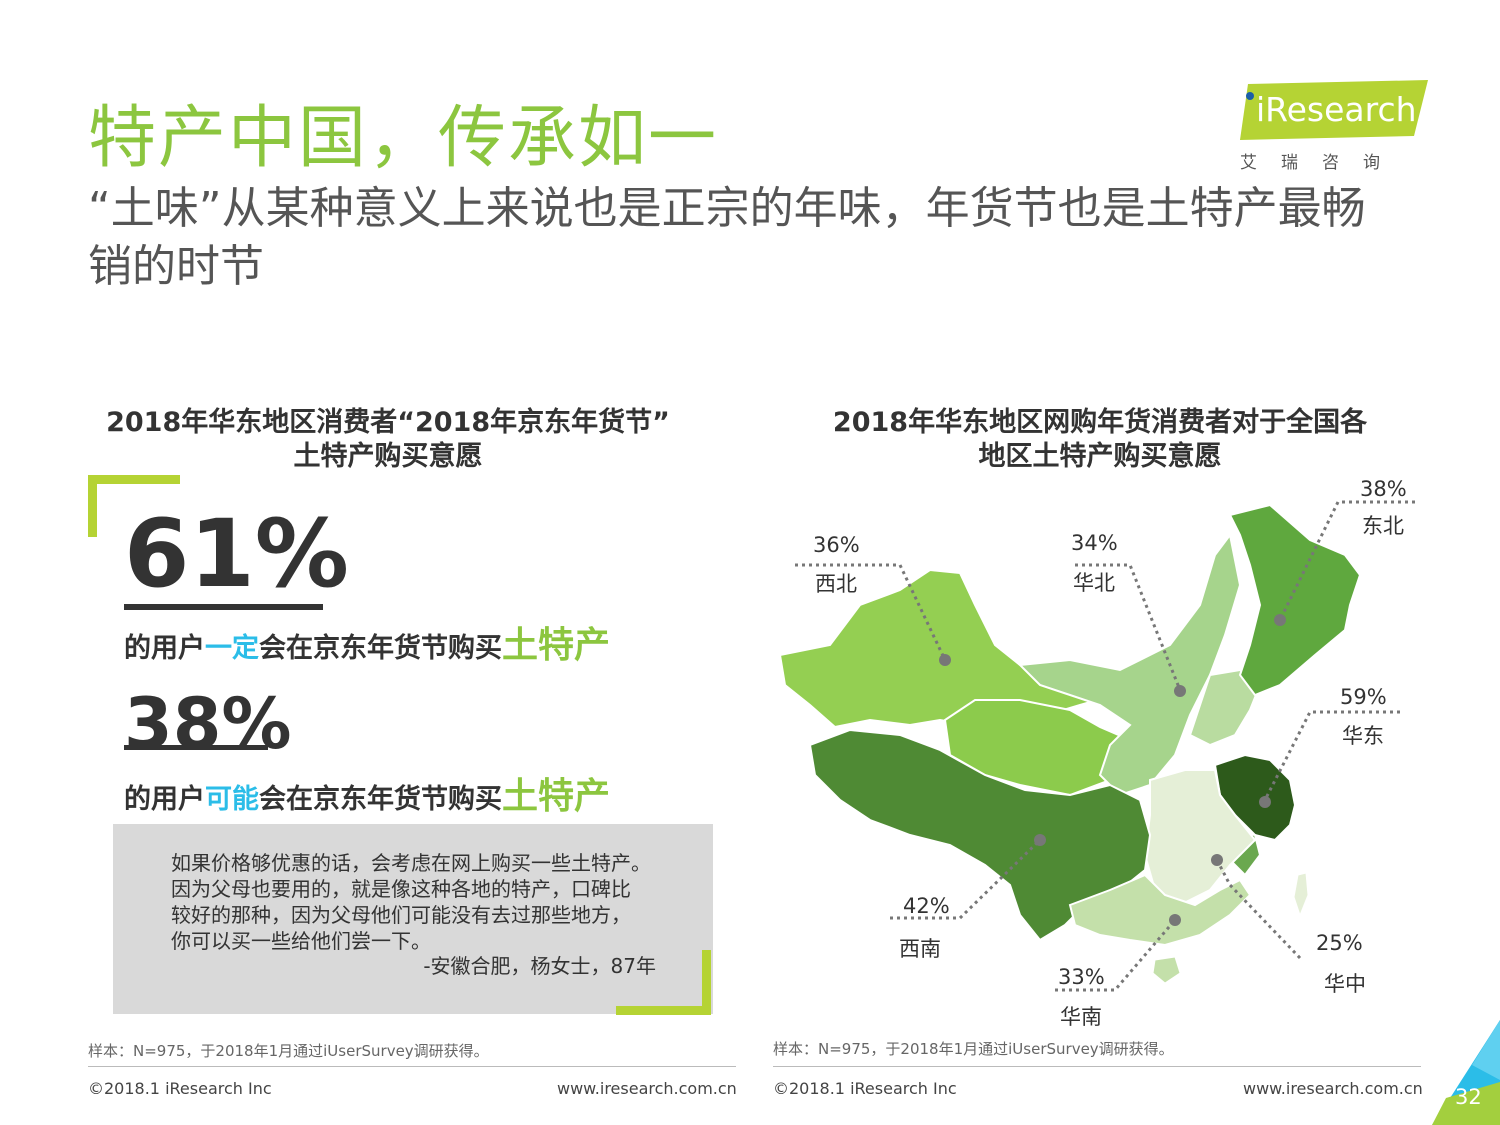  What do you see at coordinates (1322, 163) in the screenshot?
I see `logo-subtext: 艾瑞咨询` at bounding box center [1322, 163].